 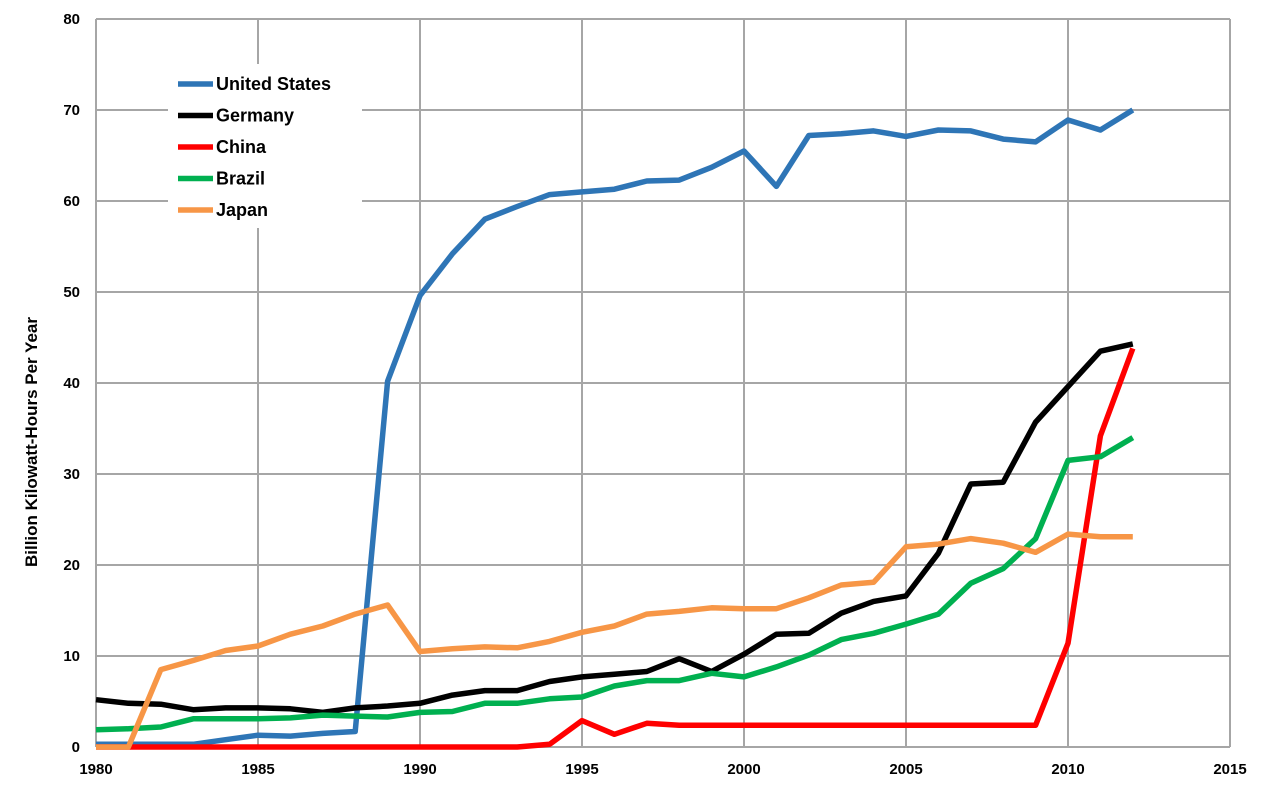 What do you see at coordinates (76, 747) in the screenshot?
I see `y-tick-label: 0` at bounding box center [76, 747].